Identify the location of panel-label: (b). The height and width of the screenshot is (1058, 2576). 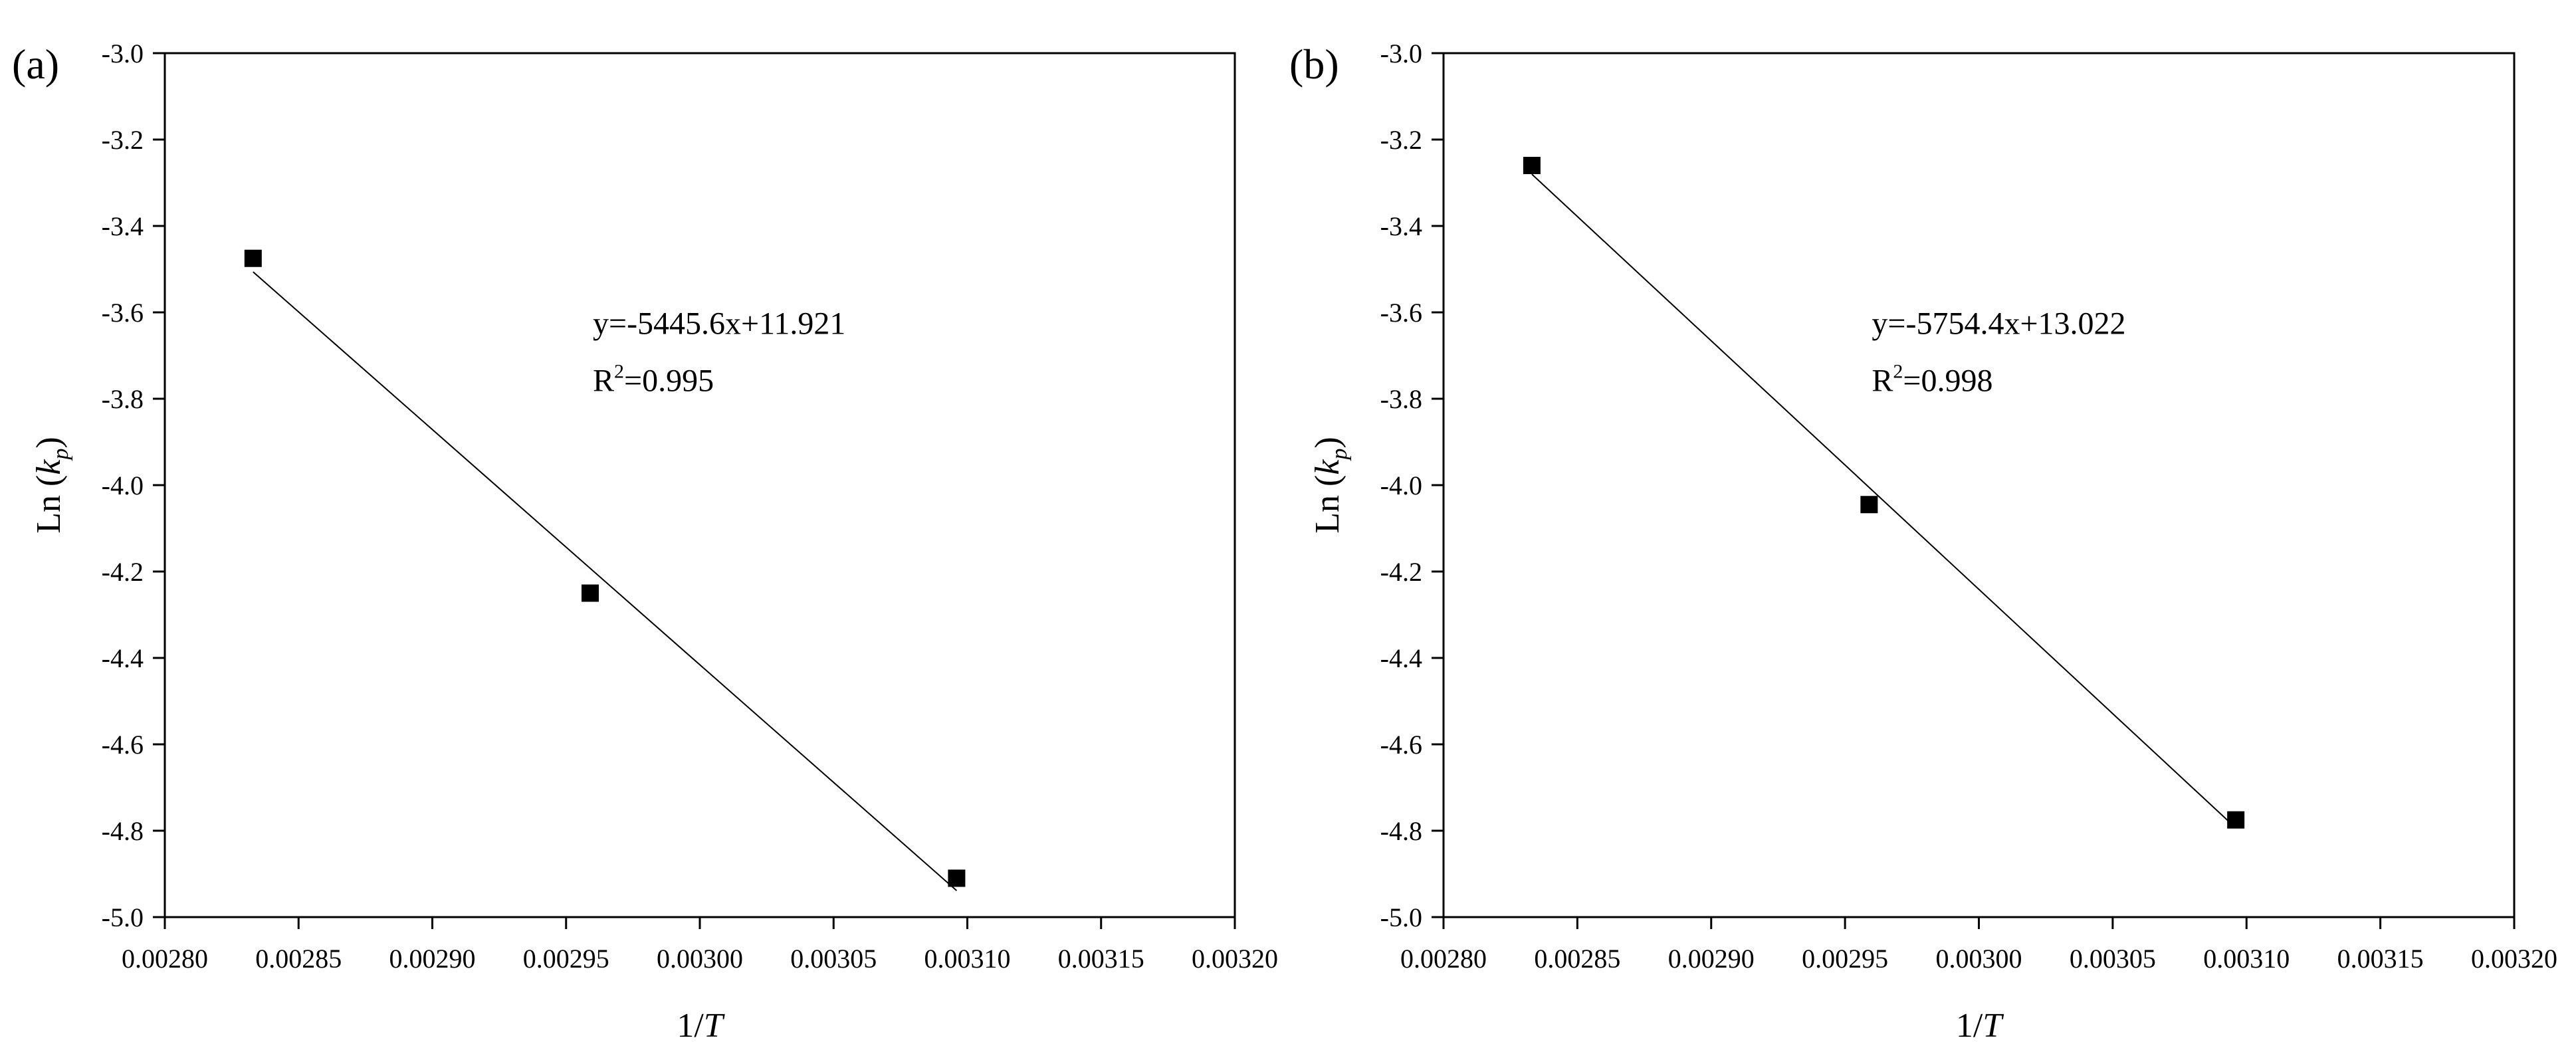
(1314, 64).